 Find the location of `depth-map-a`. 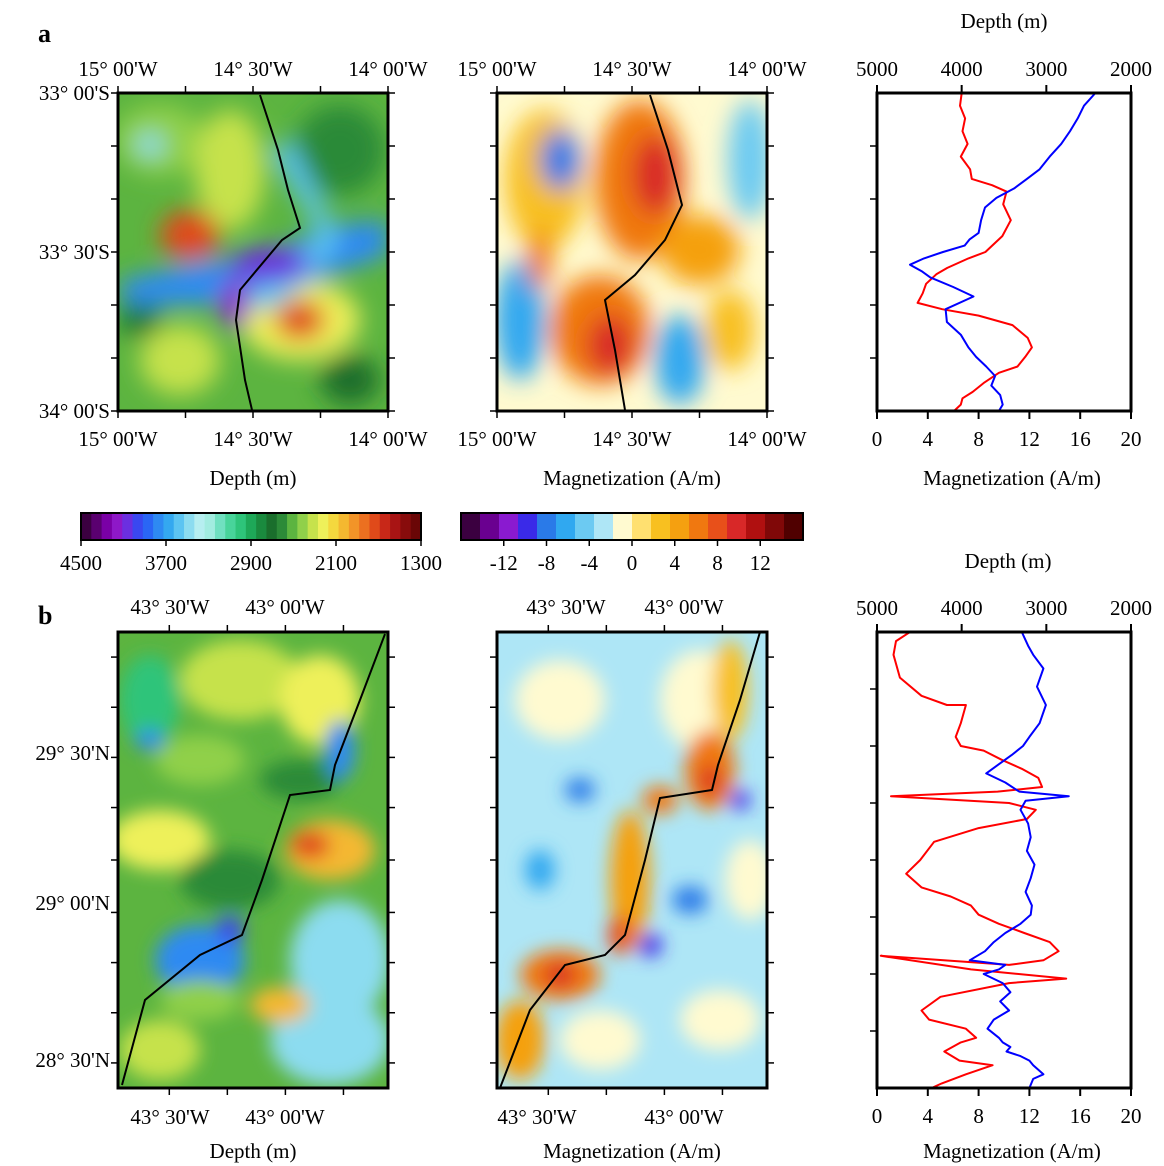

depth-map-a is located at coordinates (253, 252).